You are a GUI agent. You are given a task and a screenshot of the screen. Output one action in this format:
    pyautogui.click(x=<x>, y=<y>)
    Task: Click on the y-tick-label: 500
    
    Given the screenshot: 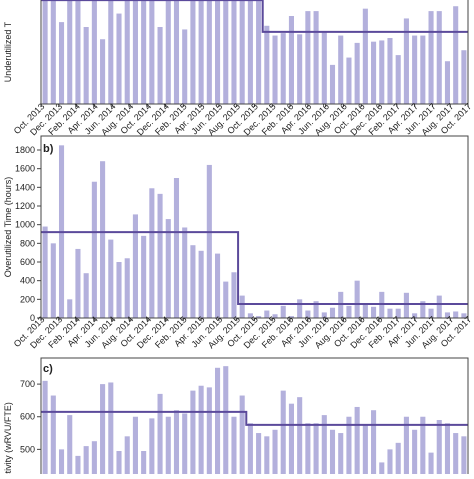 What is the action you would take?
    pyautogui.click(x=27, y=449)
    